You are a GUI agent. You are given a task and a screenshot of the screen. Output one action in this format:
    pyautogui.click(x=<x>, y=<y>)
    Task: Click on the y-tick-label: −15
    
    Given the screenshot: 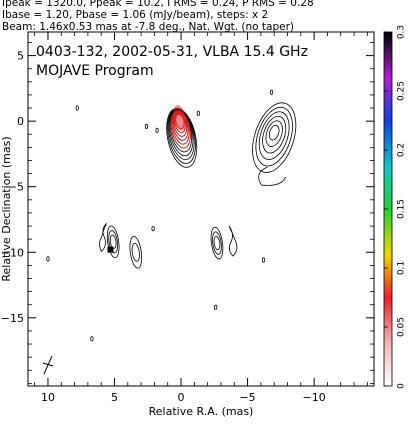 What is the action you would take?
    pyautogui.click(x=12, y=318)
    